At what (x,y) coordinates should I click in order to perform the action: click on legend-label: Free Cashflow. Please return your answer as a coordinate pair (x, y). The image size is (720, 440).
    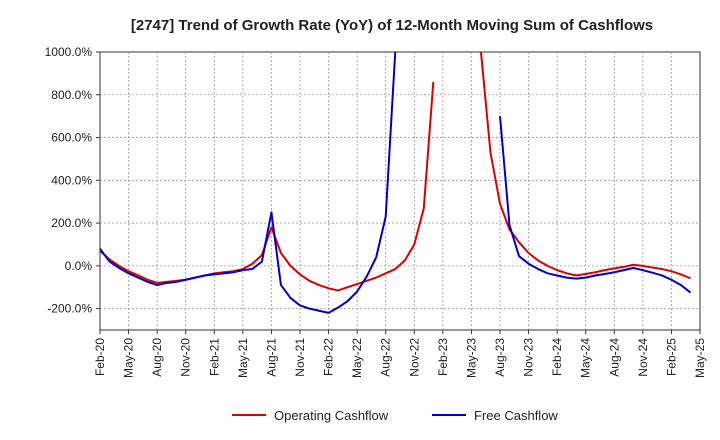
    Looking at the image, I should click on (516, 415).